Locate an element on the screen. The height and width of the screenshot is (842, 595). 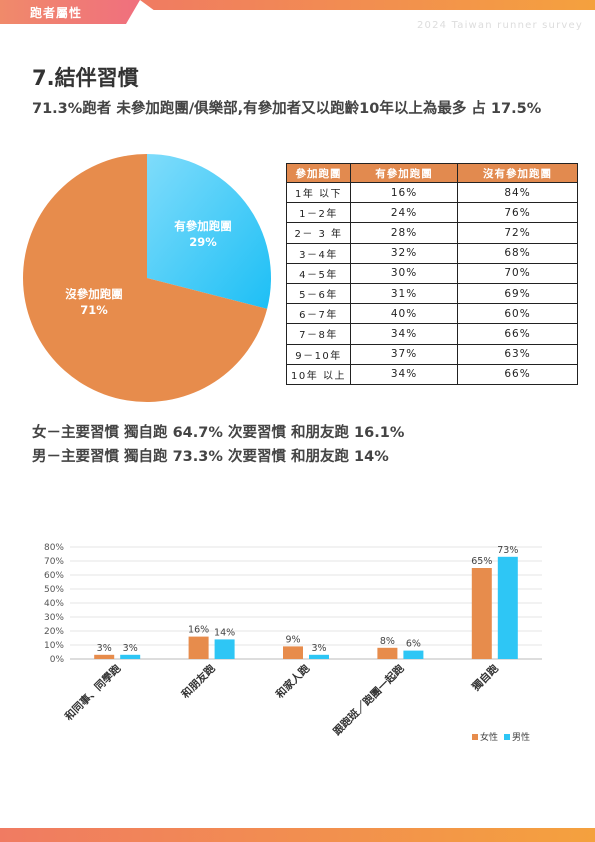
bar-data-label: 65% is located at coordinates (481, 561).